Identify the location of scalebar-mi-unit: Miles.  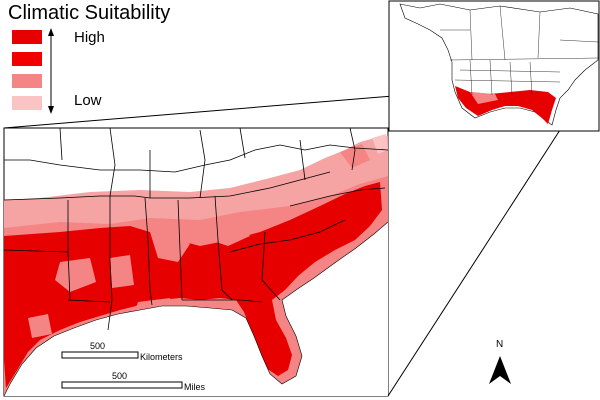
(195, 387).